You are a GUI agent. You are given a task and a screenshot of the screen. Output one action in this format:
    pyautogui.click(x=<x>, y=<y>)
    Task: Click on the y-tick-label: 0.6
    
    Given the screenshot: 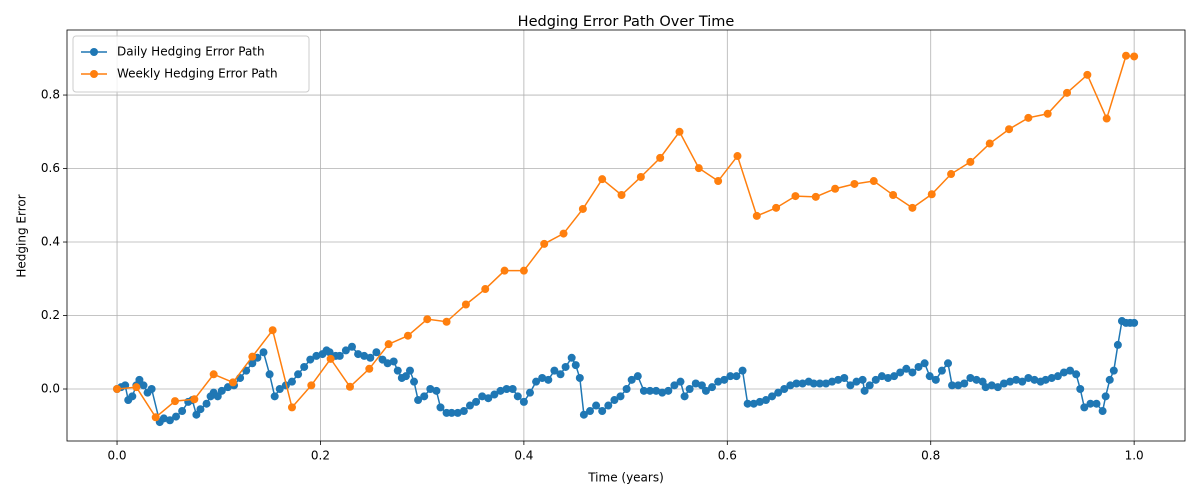 What is the action you would take?
    pyautogui.click(x=50, y=168)
    